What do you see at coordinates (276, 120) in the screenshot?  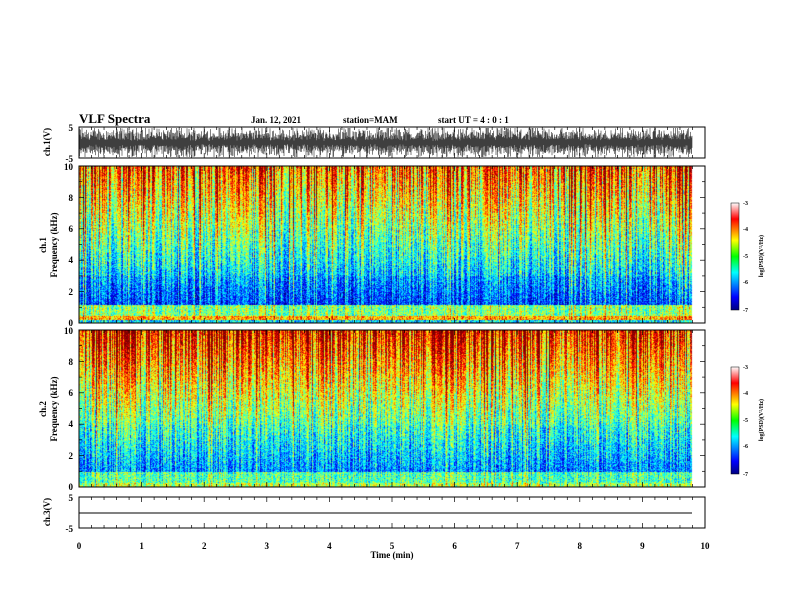 I see `date-label: Jan. 12, 2021` at bounding box center [276, 120].